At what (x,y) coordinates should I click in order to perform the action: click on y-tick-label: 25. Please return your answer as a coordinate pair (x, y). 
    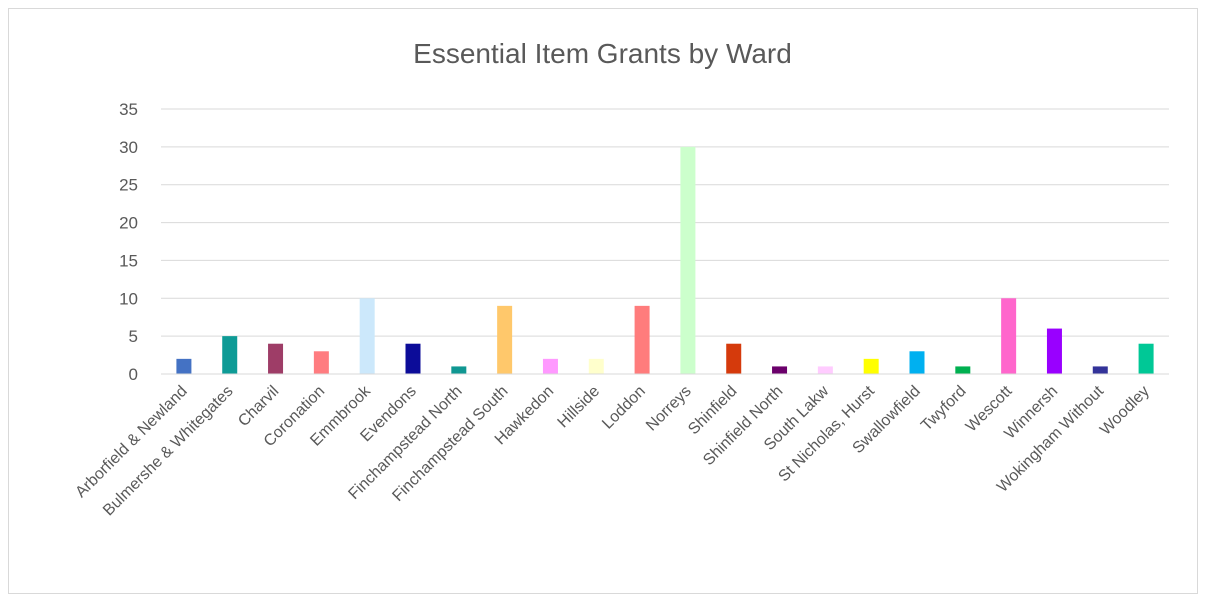
    Looking at the image, I should click on (128, 185).